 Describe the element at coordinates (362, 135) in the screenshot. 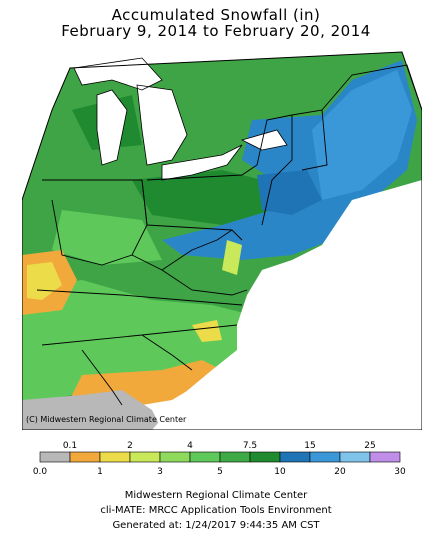

I see `deepest-snow-zone` at that location.